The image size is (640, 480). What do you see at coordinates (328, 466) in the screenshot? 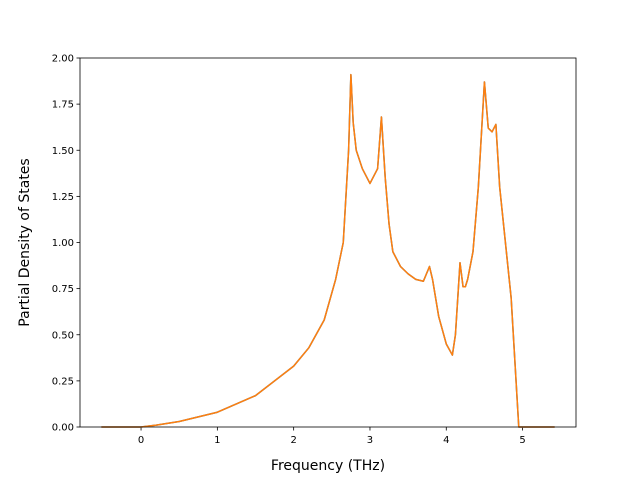
I see `x-axis-label: Frequency (THz)` at bounding box center [328, 466].